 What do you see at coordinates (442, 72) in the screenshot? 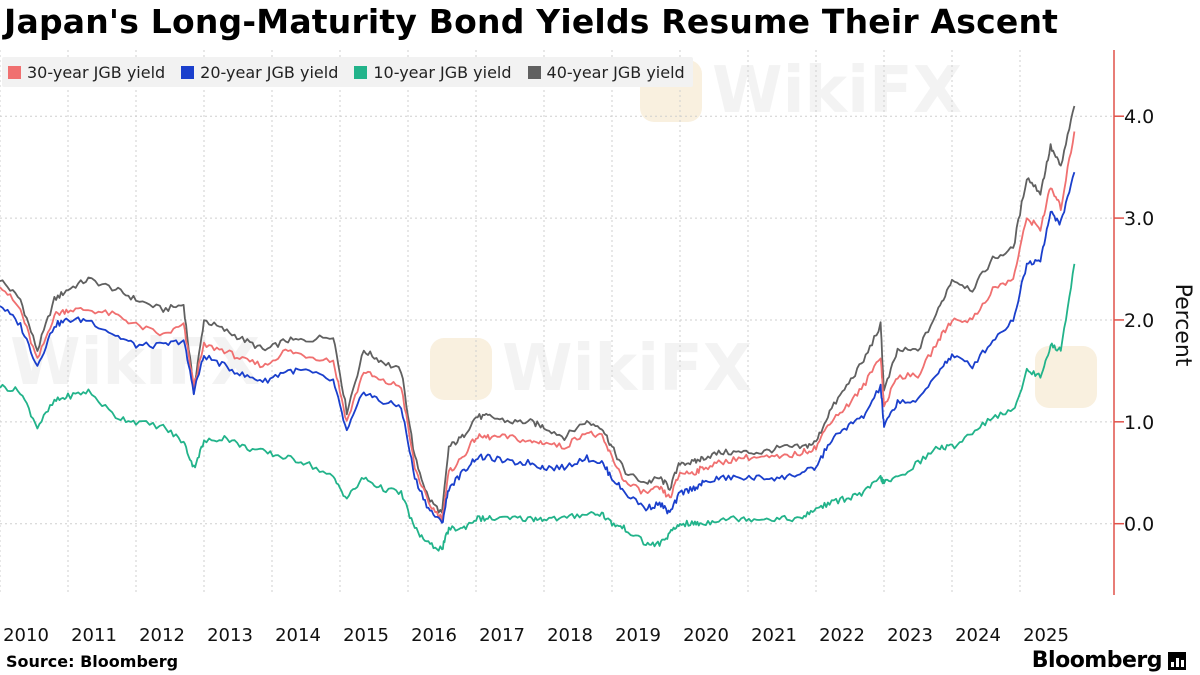
I see `legend-label: 10-year JGB yield` at bounding box center [442, 72].